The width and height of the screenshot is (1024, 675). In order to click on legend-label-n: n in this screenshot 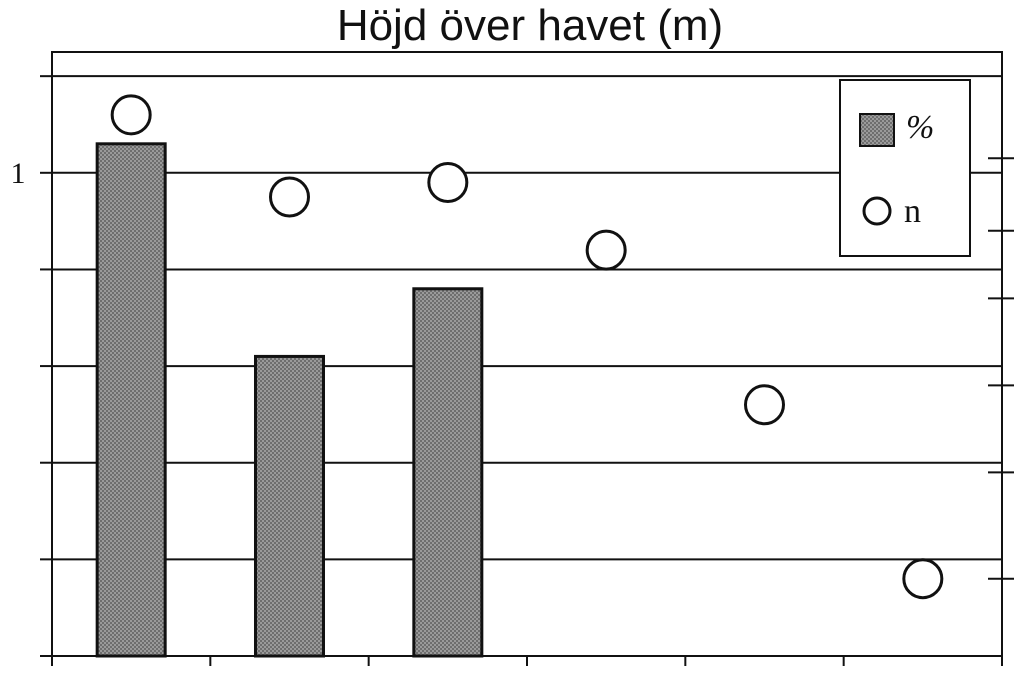, I will do `click(912, 211)`.